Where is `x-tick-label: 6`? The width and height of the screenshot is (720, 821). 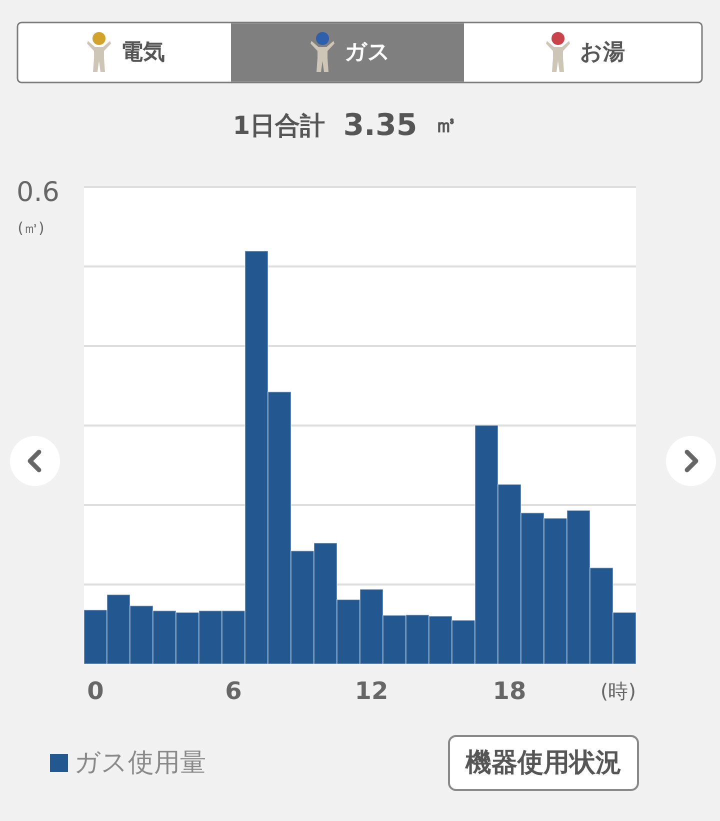 x-tick-label: 6 is located at coordinates (233, 691).